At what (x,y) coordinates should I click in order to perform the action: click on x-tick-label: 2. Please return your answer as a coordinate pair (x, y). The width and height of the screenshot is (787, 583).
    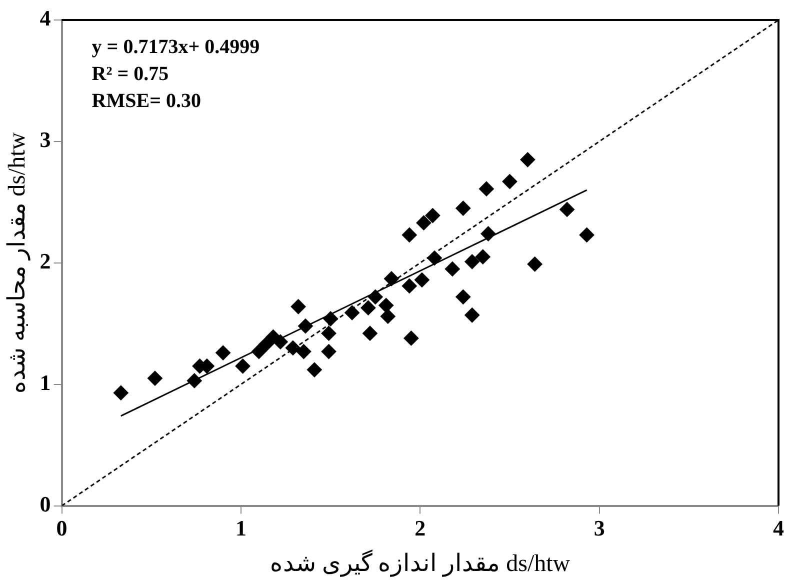
    Looking at the image, I should click on (420, 528).